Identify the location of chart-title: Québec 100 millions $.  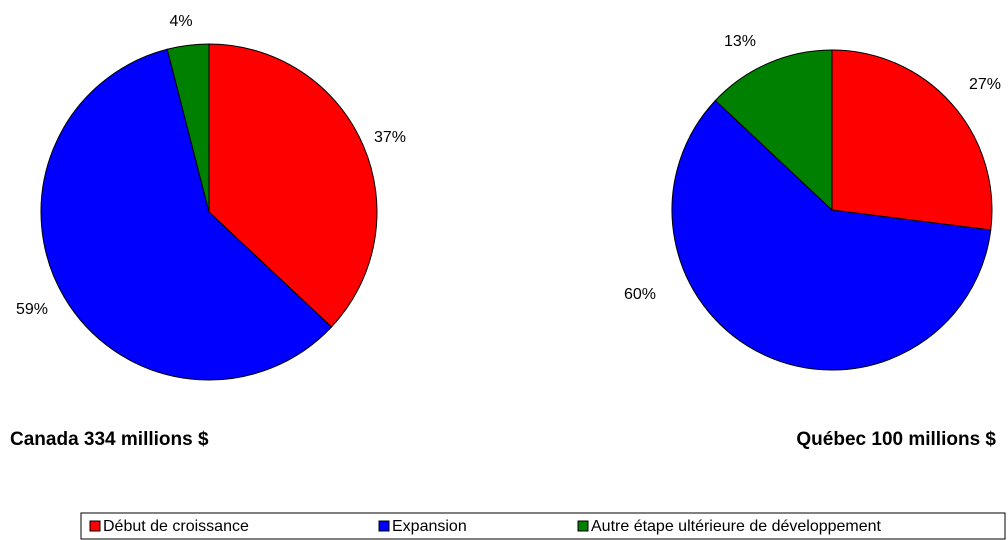
(896, 439).